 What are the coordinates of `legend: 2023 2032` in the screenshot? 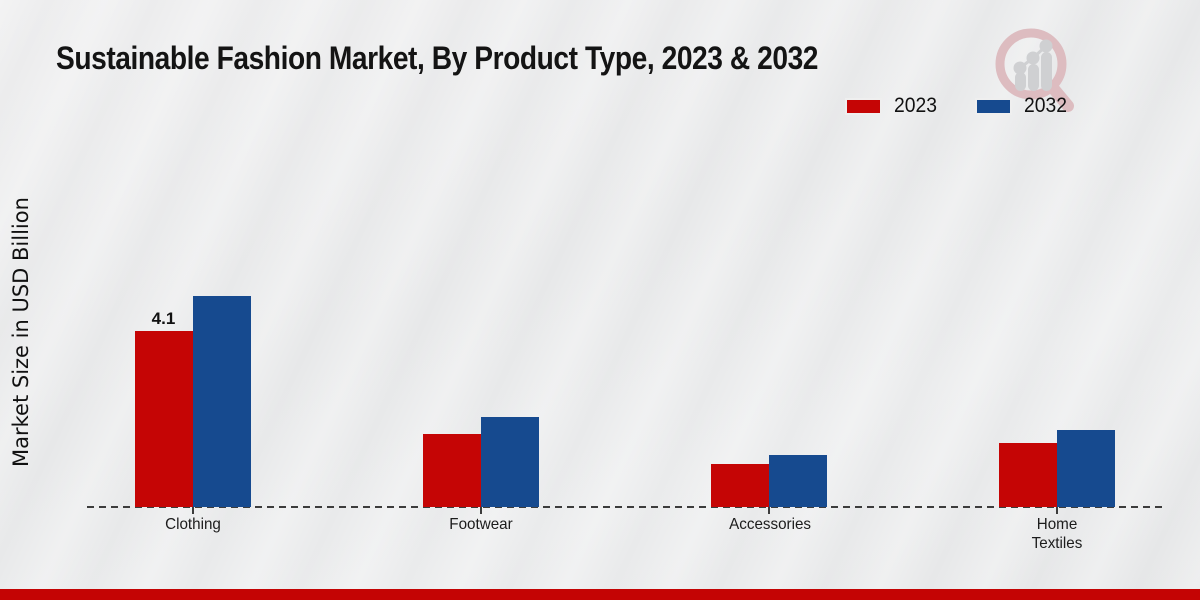 It's located at (957, 106).